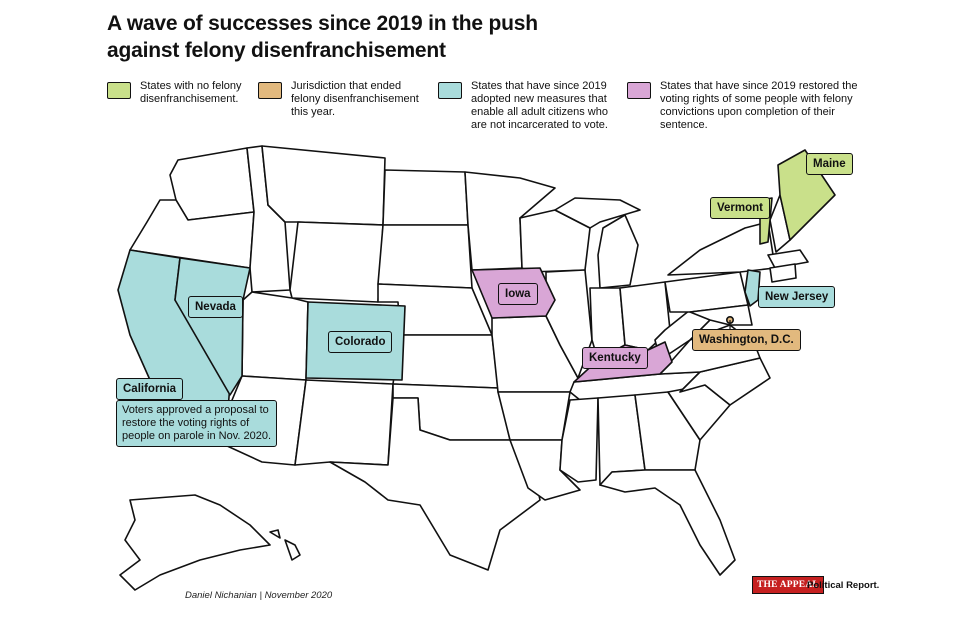 This screenshot has height=617, width=968. What do you see at coordinates (259, 595) in the screenshot?
I see `map-credit: Daniel Nichanian | November 2020` at bounding box center [259, 595].